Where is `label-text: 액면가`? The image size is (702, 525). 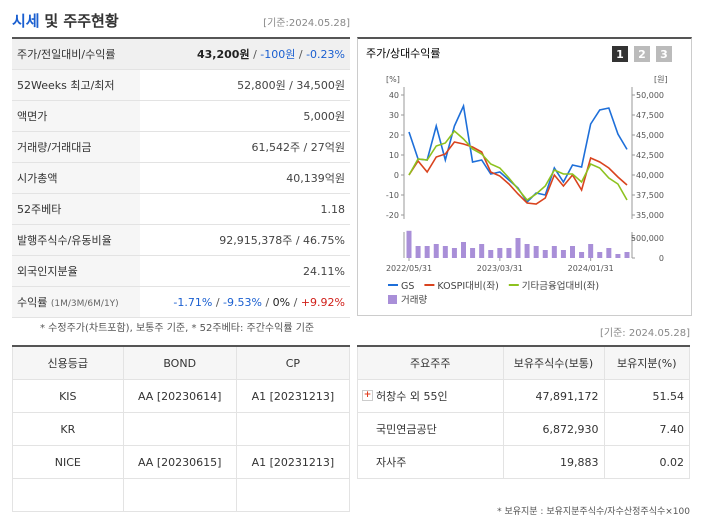
label-text: 액면가 is located at coordinates (32, 116).